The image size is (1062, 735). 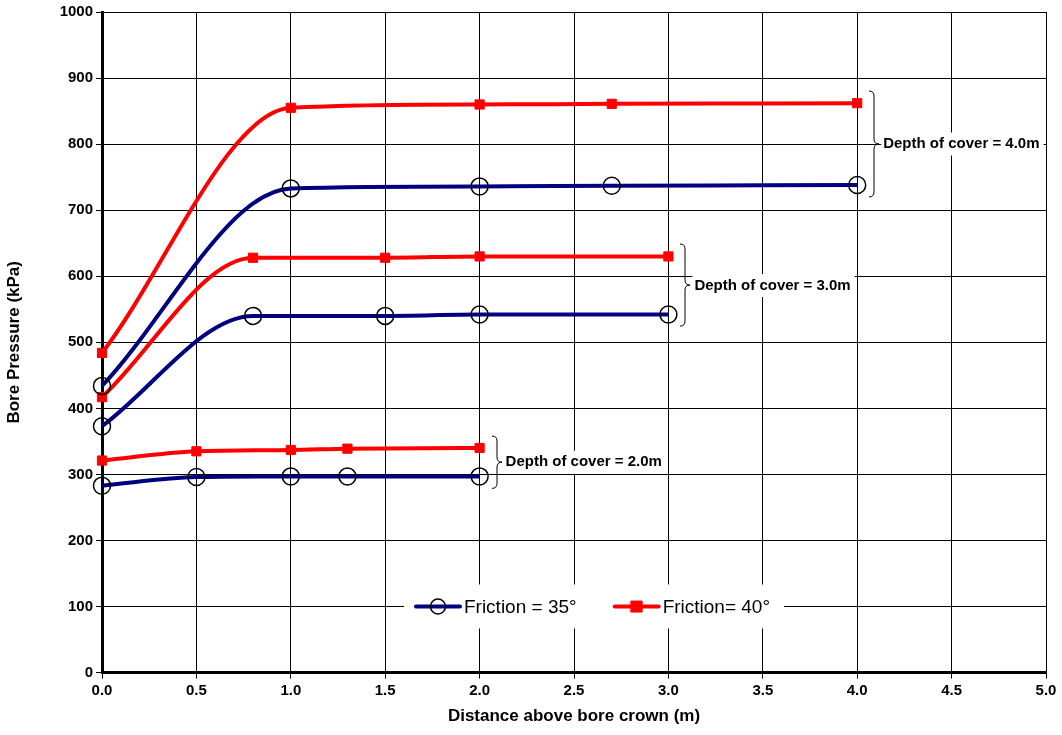 I want to click on x-tick-label: 1.0, so click(x=291, y=689).